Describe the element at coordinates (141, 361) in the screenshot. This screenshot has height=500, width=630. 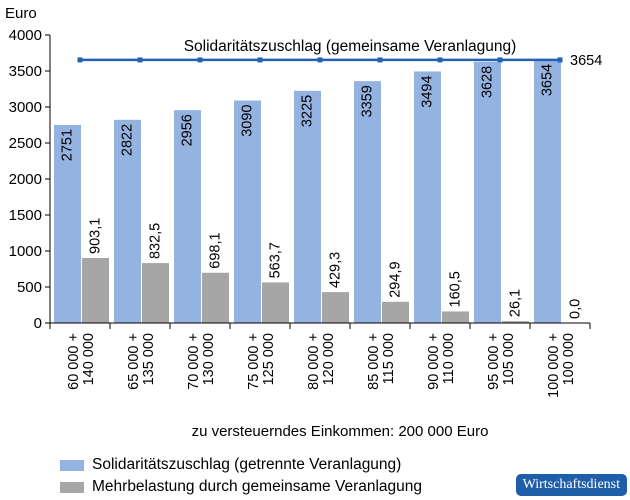
I see `x-tick-label: 65 000 +135 000` at that location.